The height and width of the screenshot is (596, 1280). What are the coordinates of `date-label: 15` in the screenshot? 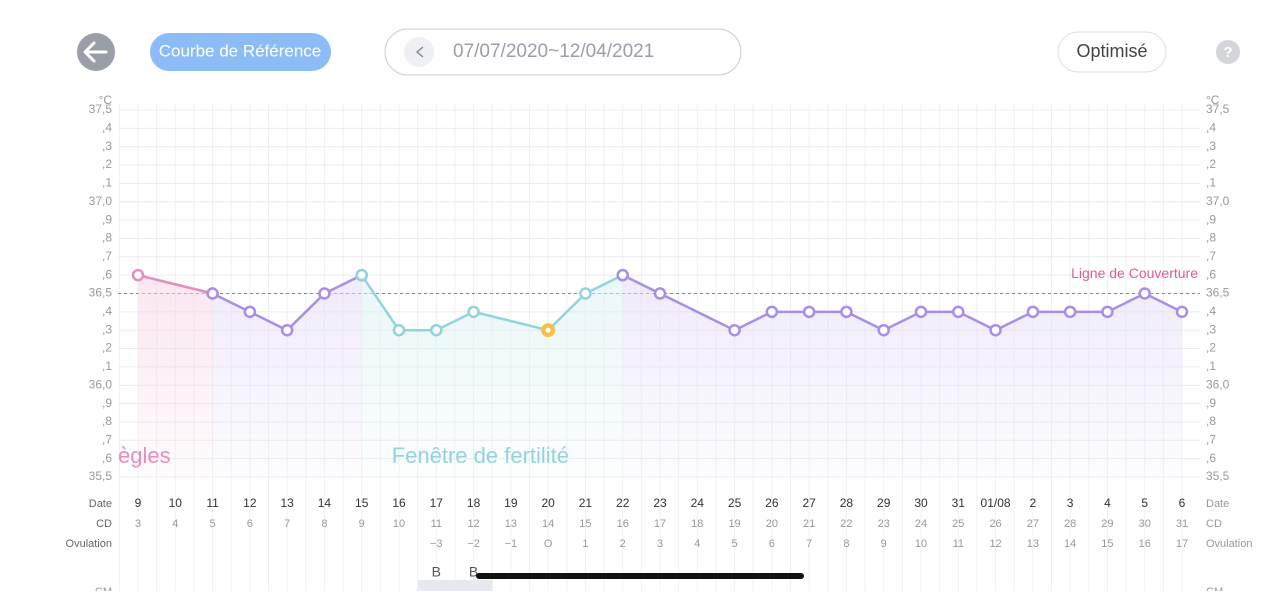 It's located at (362, 503).